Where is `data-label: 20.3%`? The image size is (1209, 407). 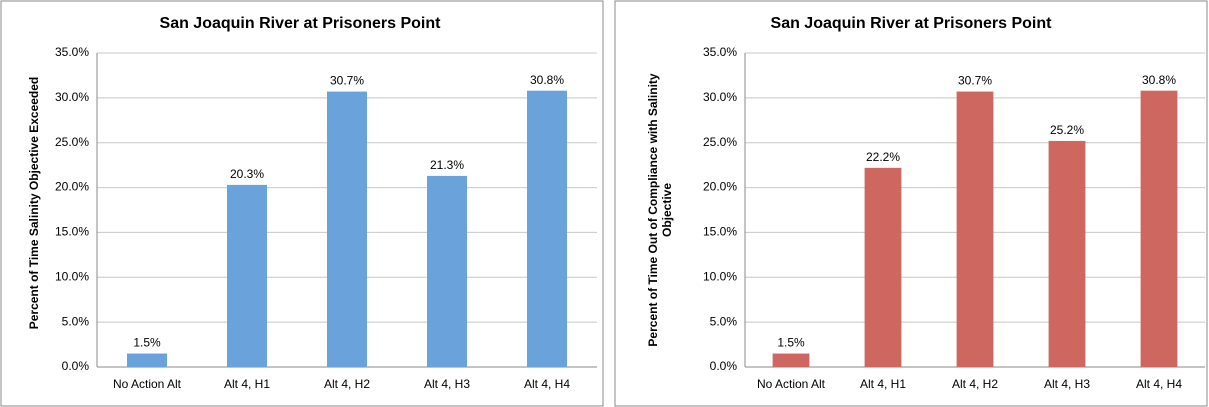 data-label: 20.3% is located at coordinates (247, 174).